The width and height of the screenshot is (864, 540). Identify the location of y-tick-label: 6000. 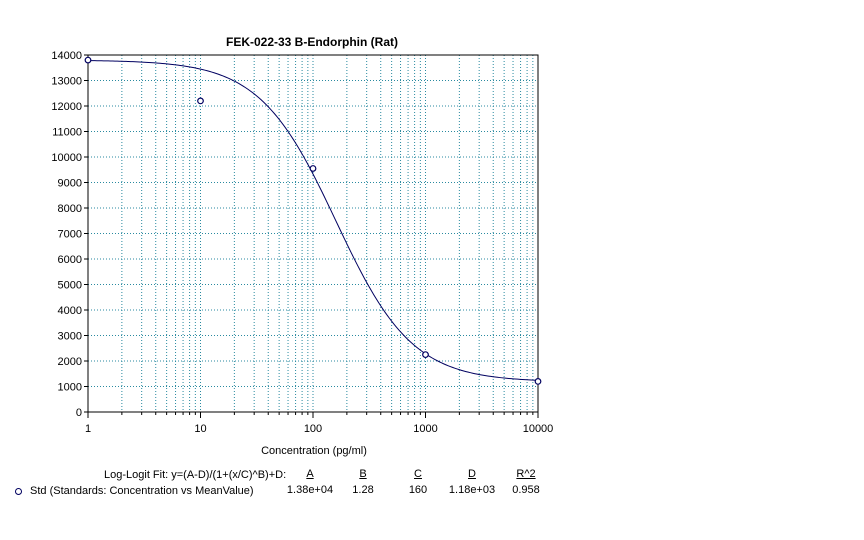
(70, 260).